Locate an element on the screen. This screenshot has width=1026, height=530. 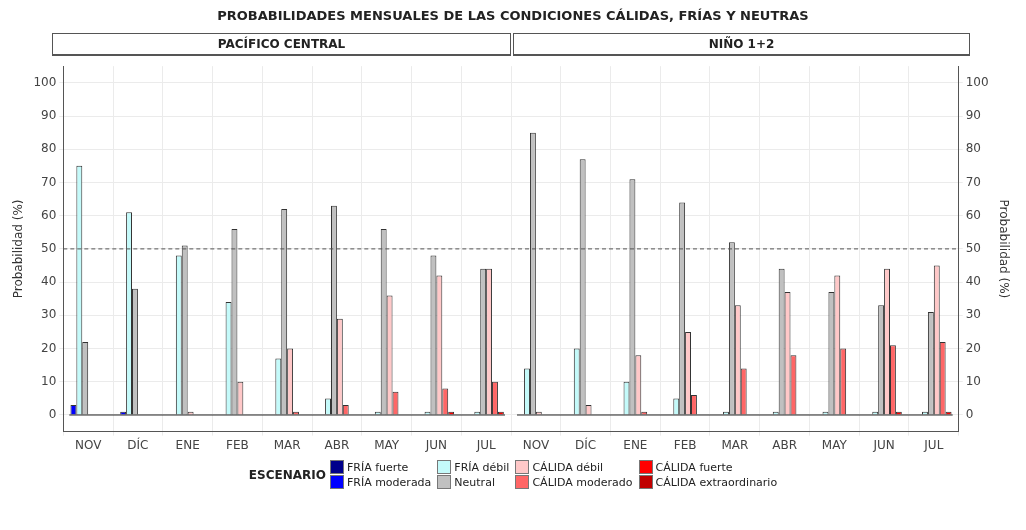
legend-label: FRÍA fuerte is located at coordinates (377, 467).